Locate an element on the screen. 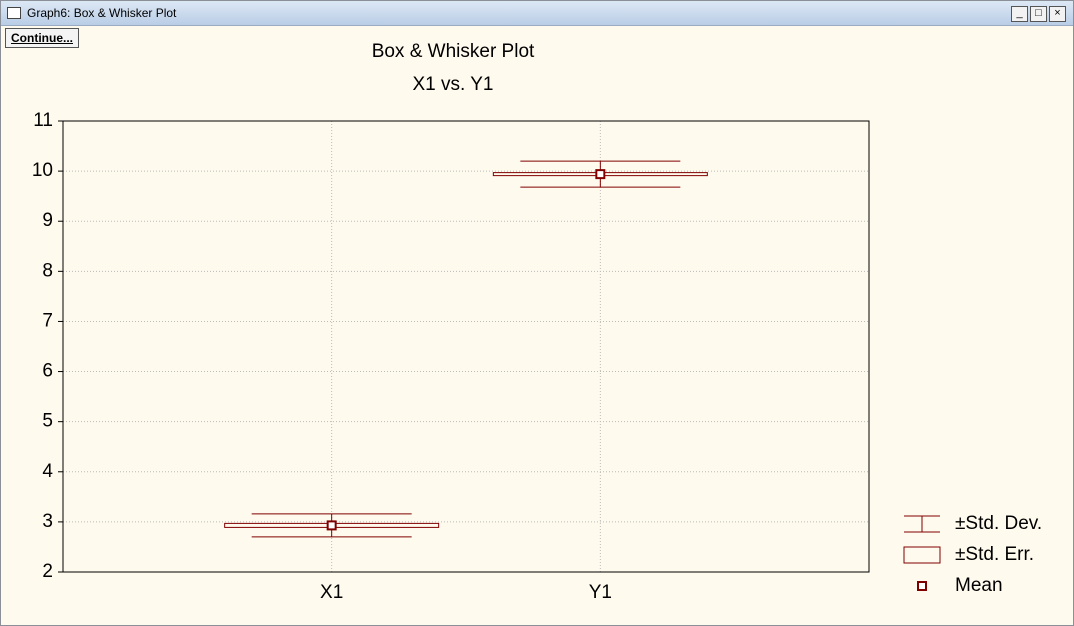 The image size is (1074, 626). y-tick-label: 11 is located at coordinates (43, 120).